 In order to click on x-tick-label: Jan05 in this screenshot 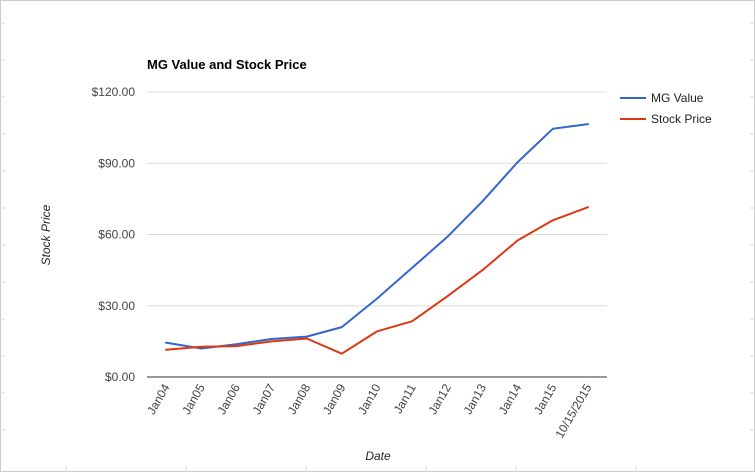, I will do `click(193, 399)`.